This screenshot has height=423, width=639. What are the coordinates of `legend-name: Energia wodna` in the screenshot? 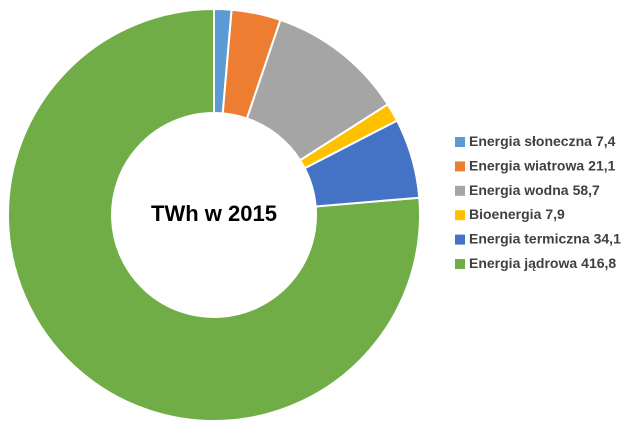 It's located at (519, 190).